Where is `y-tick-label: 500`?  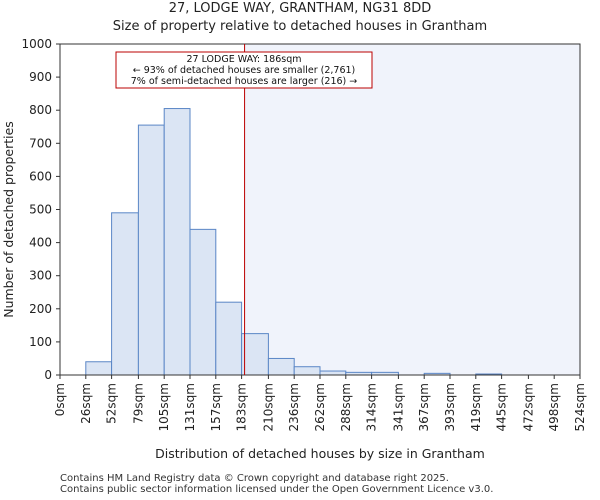 y-tick-label: 500 is located at coordinates (40, 210).